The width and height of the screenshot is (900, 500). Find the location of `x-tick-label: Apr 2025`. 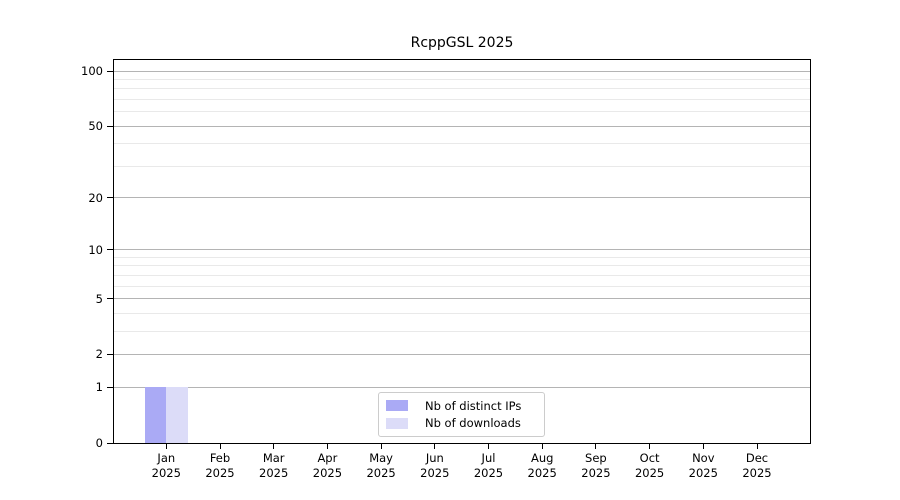

x-tick-label: Apr 2025 is located at coordinates (327, 466).